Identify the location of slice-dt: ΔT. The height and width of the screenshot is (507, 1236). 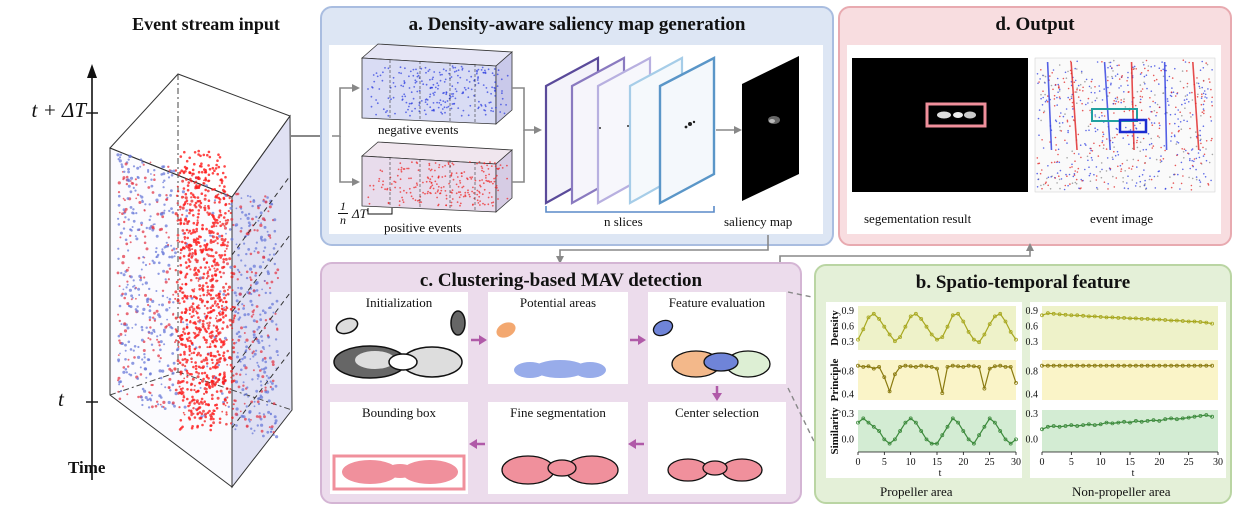
(359, 213).